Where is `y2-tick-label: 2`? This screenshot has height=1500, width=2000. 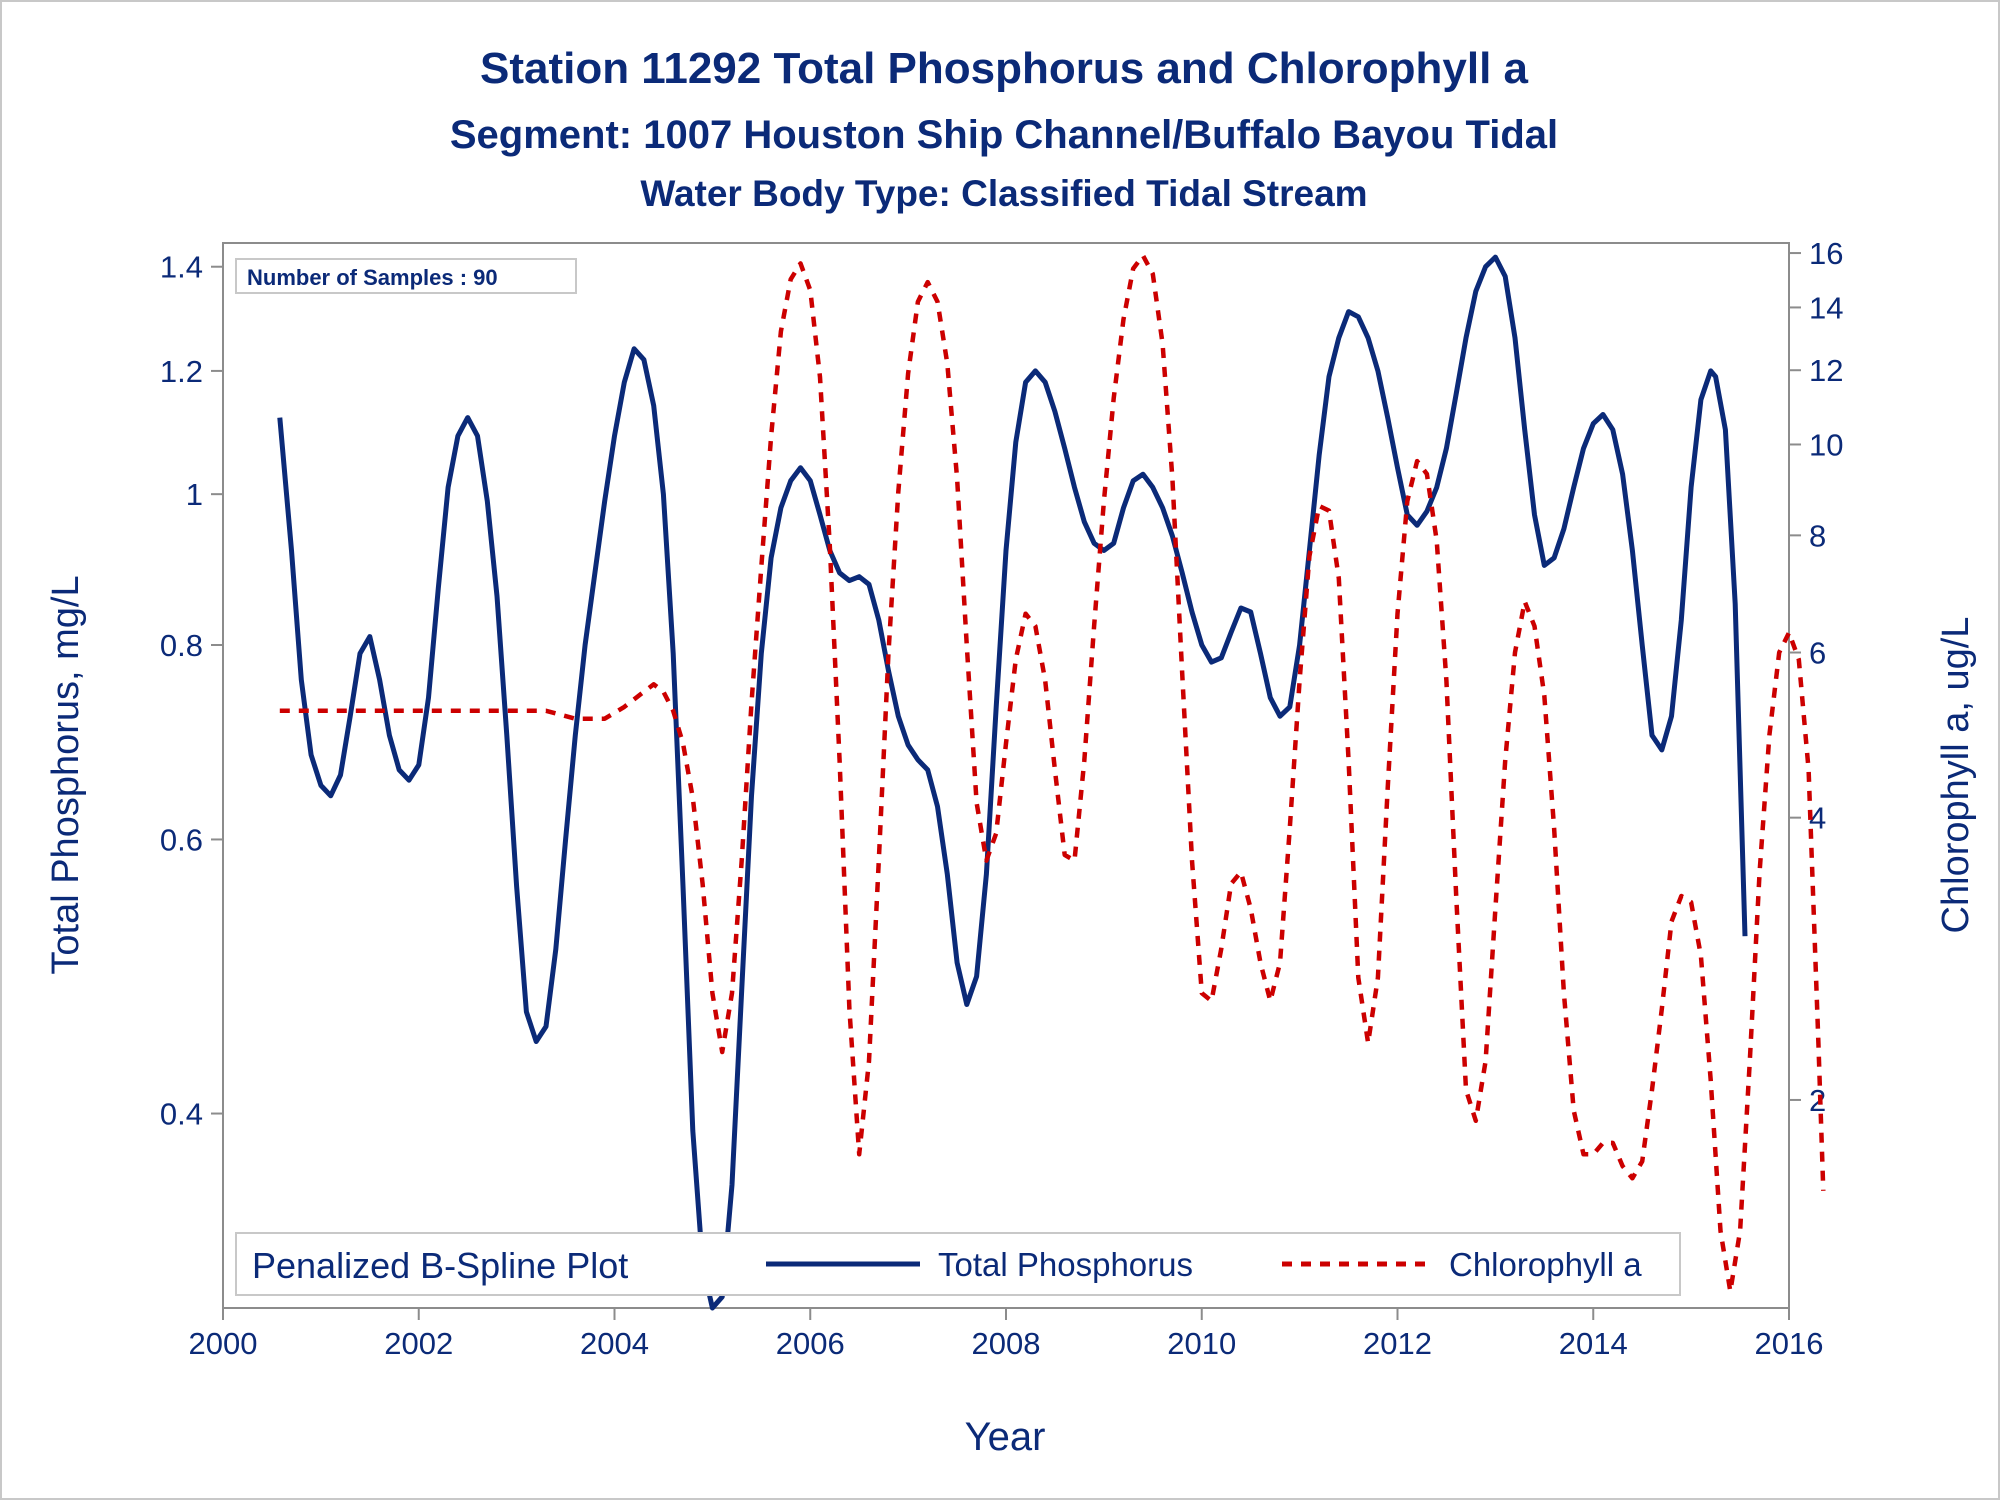 y2-tick-label: 2 is located at coordinates (1817, 1100).